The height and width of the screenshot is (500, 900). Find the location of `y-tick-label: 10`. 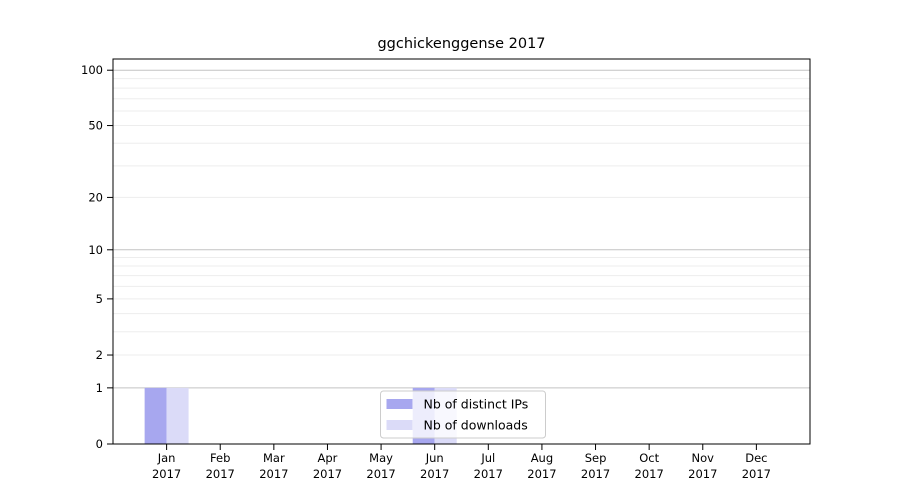

y-tick-label: 10 is located at coordinates (95, 250).